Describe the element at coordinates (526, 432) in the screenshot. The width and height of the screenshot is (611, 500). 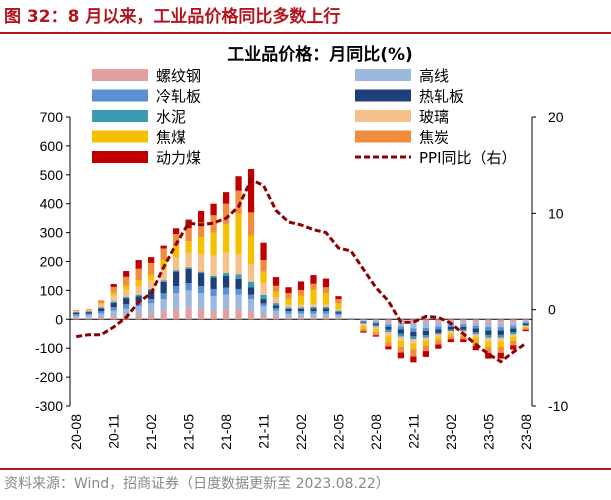
I see `x-tick-label: 23-08` at that location.